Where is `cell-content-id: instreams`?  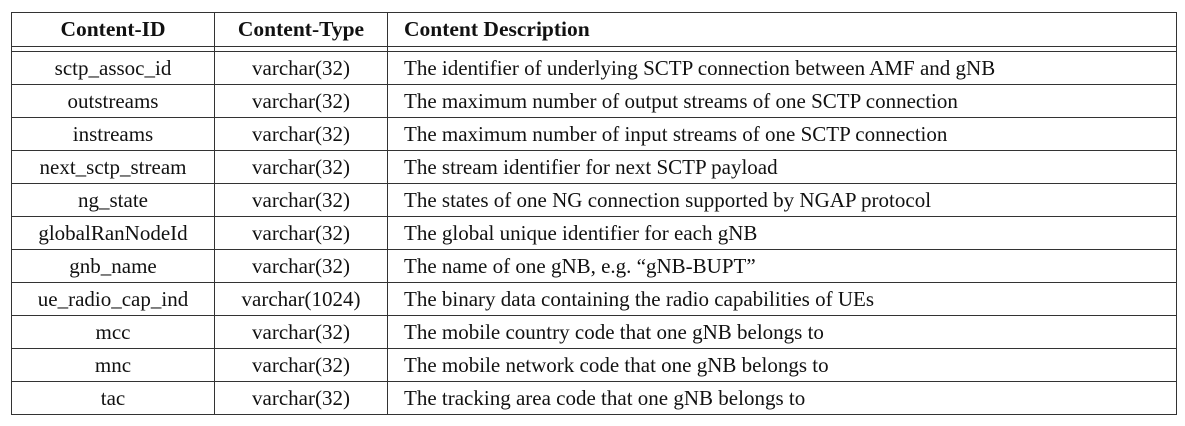 cell-content-id: instreams is located at coordinates (113, 134).